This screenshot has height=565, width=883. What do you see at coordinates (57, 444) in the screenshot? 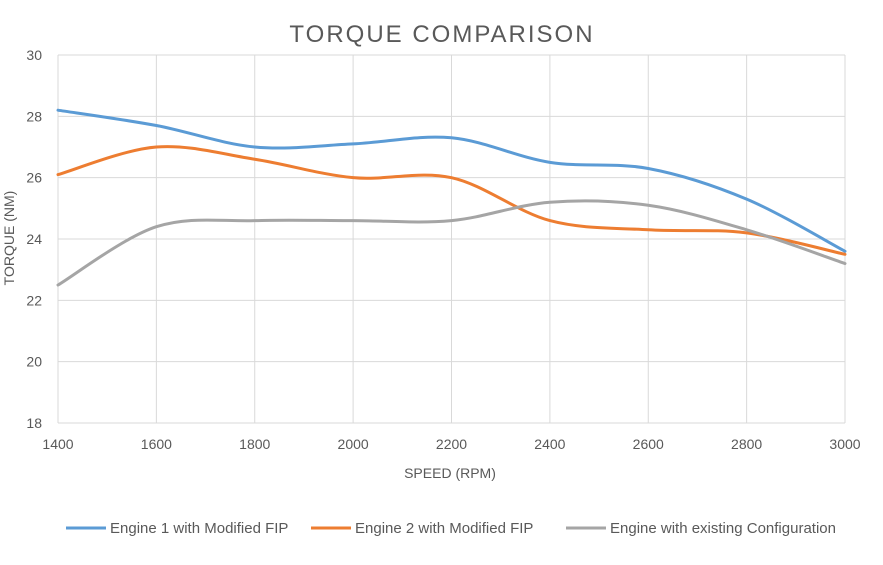
I see `x-tick-label: 1400` at bounding box center [57, 444].